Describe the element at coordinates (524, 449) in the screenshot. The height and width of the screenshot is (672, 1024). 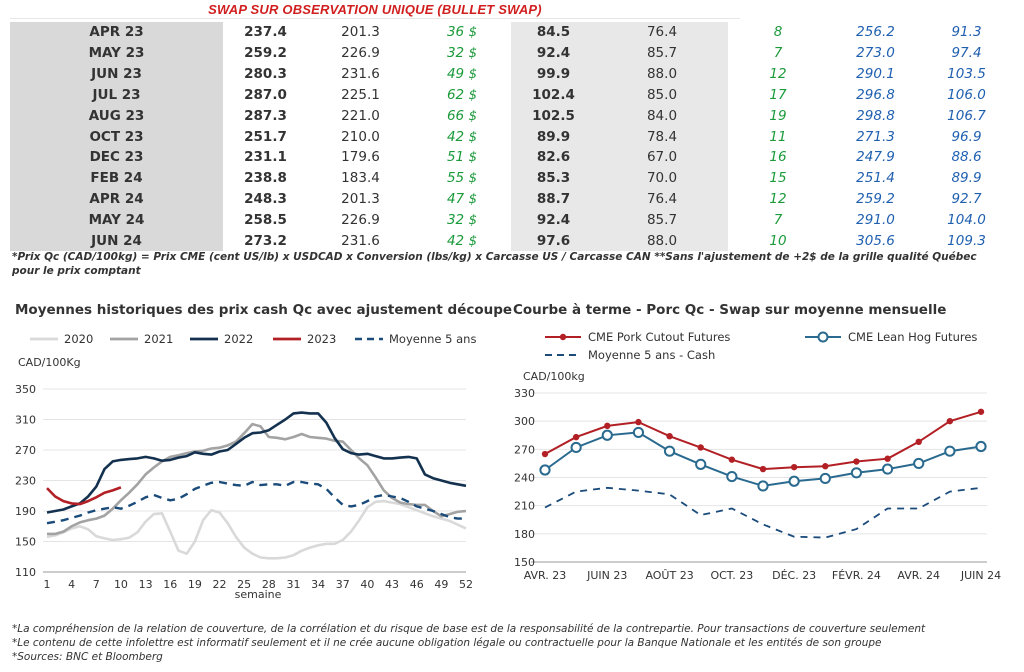
I see `y-tick-label: 270` at that location.